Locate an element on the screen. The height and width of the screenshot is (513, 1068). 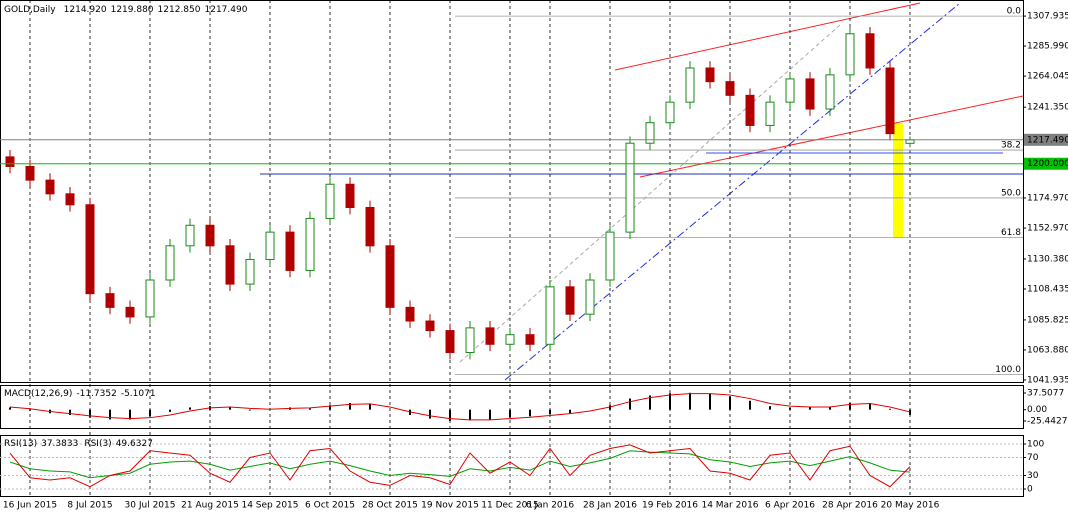
value: 49.6327 is located at coordinates (134, 444).